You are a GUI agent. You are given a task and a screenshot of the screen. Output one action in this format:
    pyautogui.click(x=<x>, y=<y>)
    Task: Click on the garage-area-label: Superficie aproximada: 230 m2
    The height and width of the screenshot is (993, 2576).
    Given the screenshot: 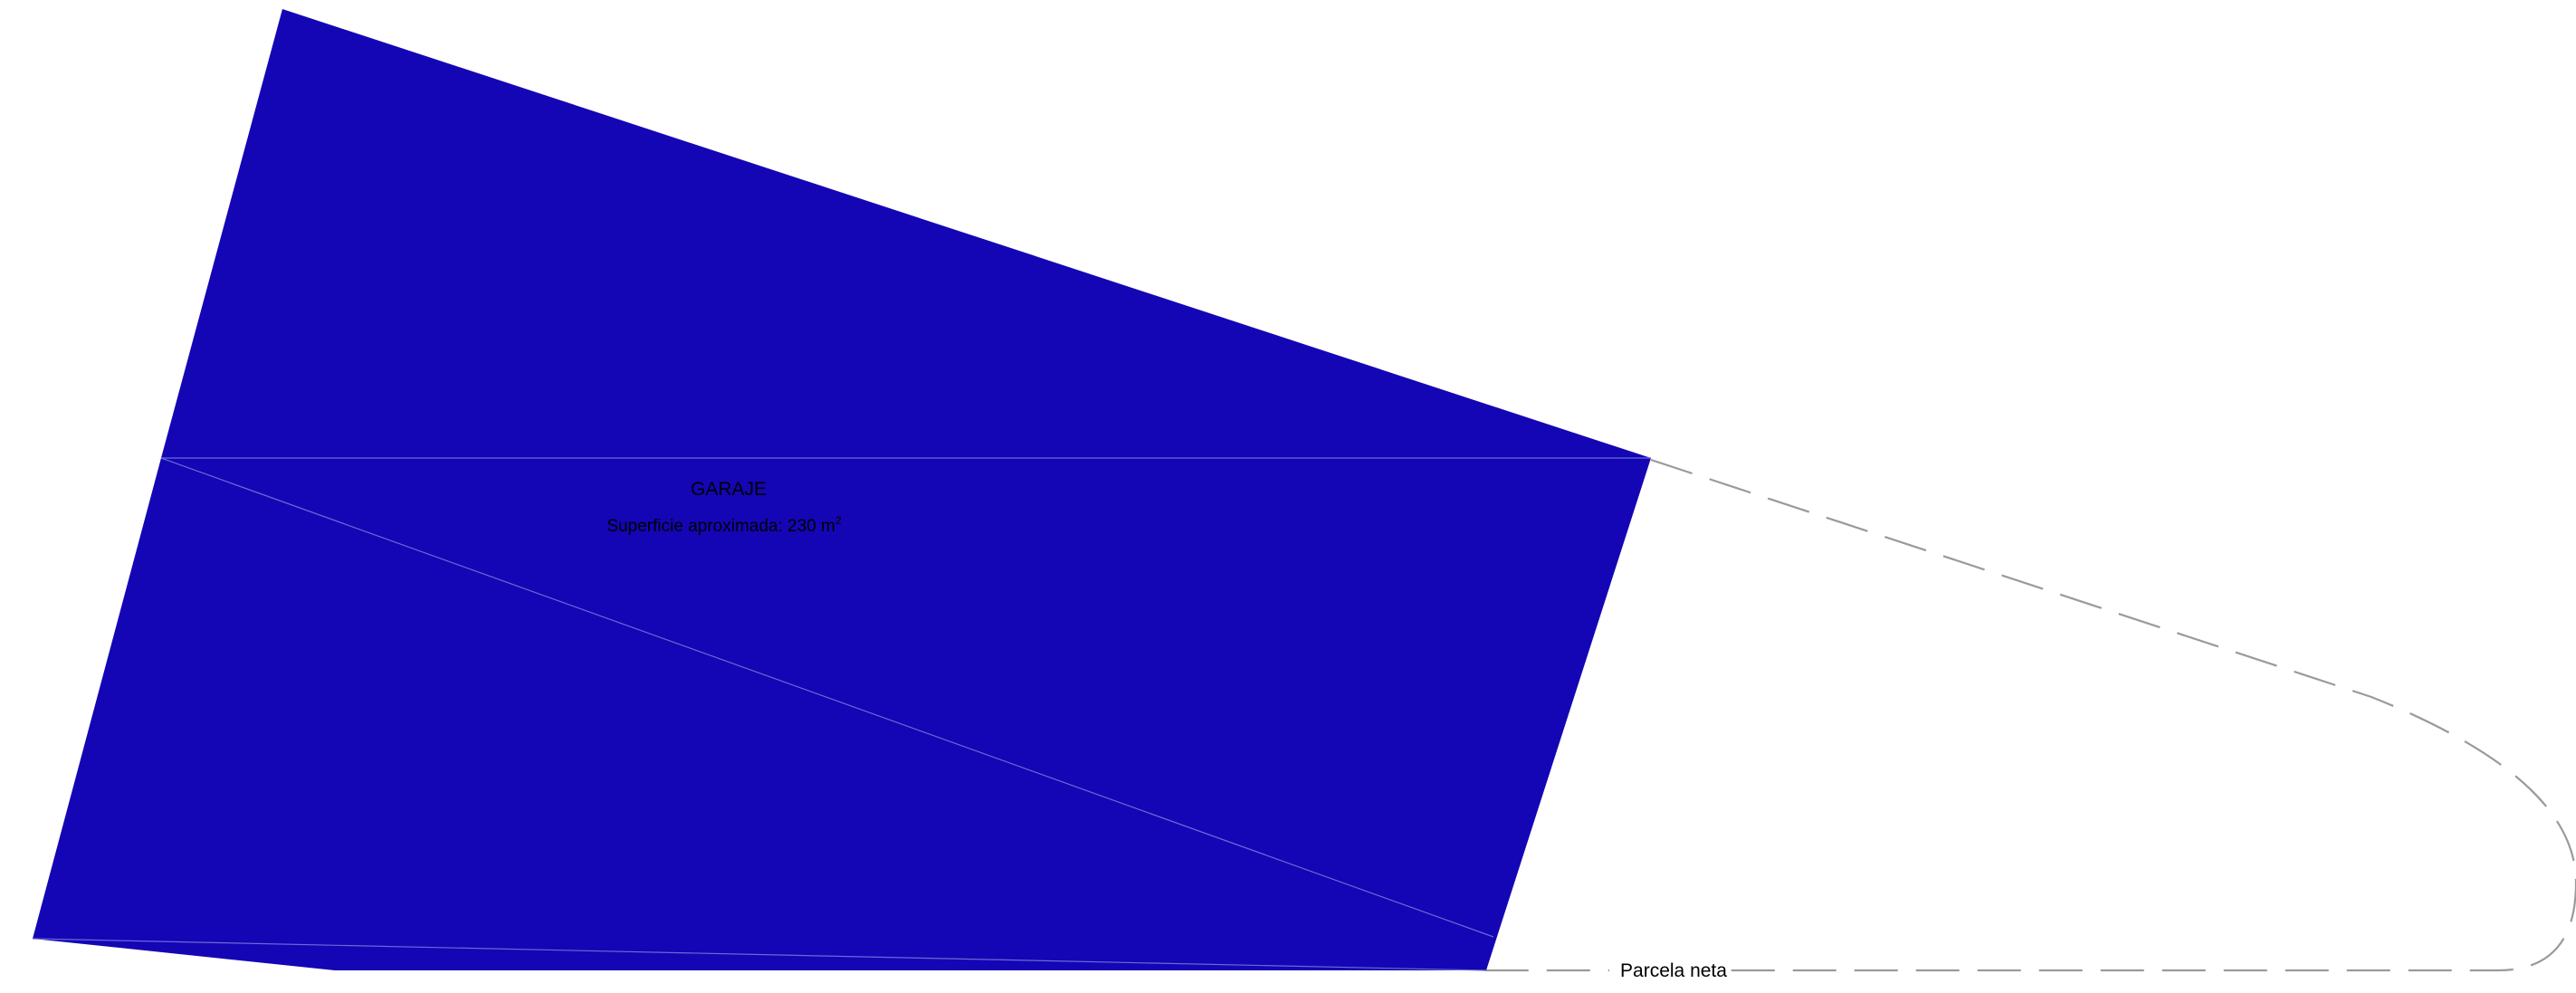 What is the action you would take?
    pyautogui.click(x=723, y=525)
    